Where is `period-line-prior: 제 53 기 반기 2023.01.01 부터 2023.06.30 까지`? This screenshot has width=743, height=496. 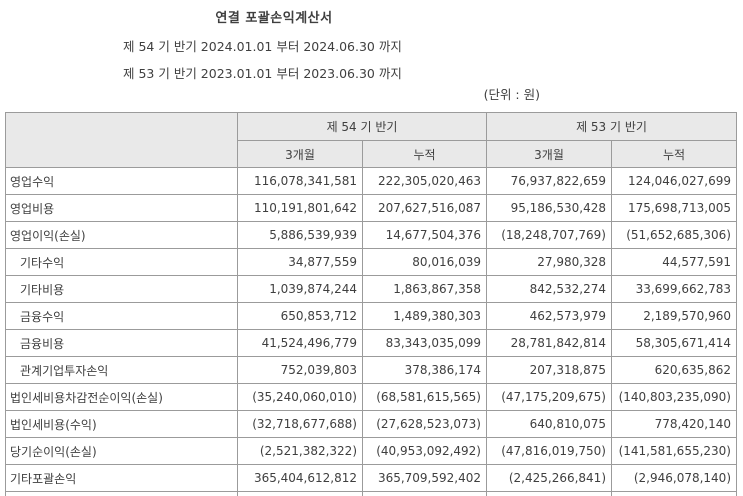 period-line-prior: 제 53 기 반기 2023.01.01 부터 2023.06.30 까지 is located at coordinates (262, 73).